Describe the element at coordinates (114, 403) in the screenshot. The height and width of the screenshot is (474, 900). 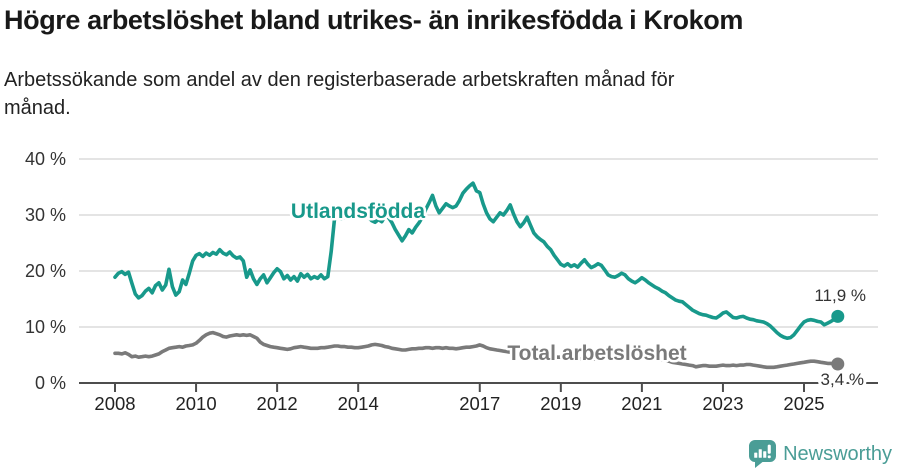
I see `x-axis-tick-label: 2008` at that location.